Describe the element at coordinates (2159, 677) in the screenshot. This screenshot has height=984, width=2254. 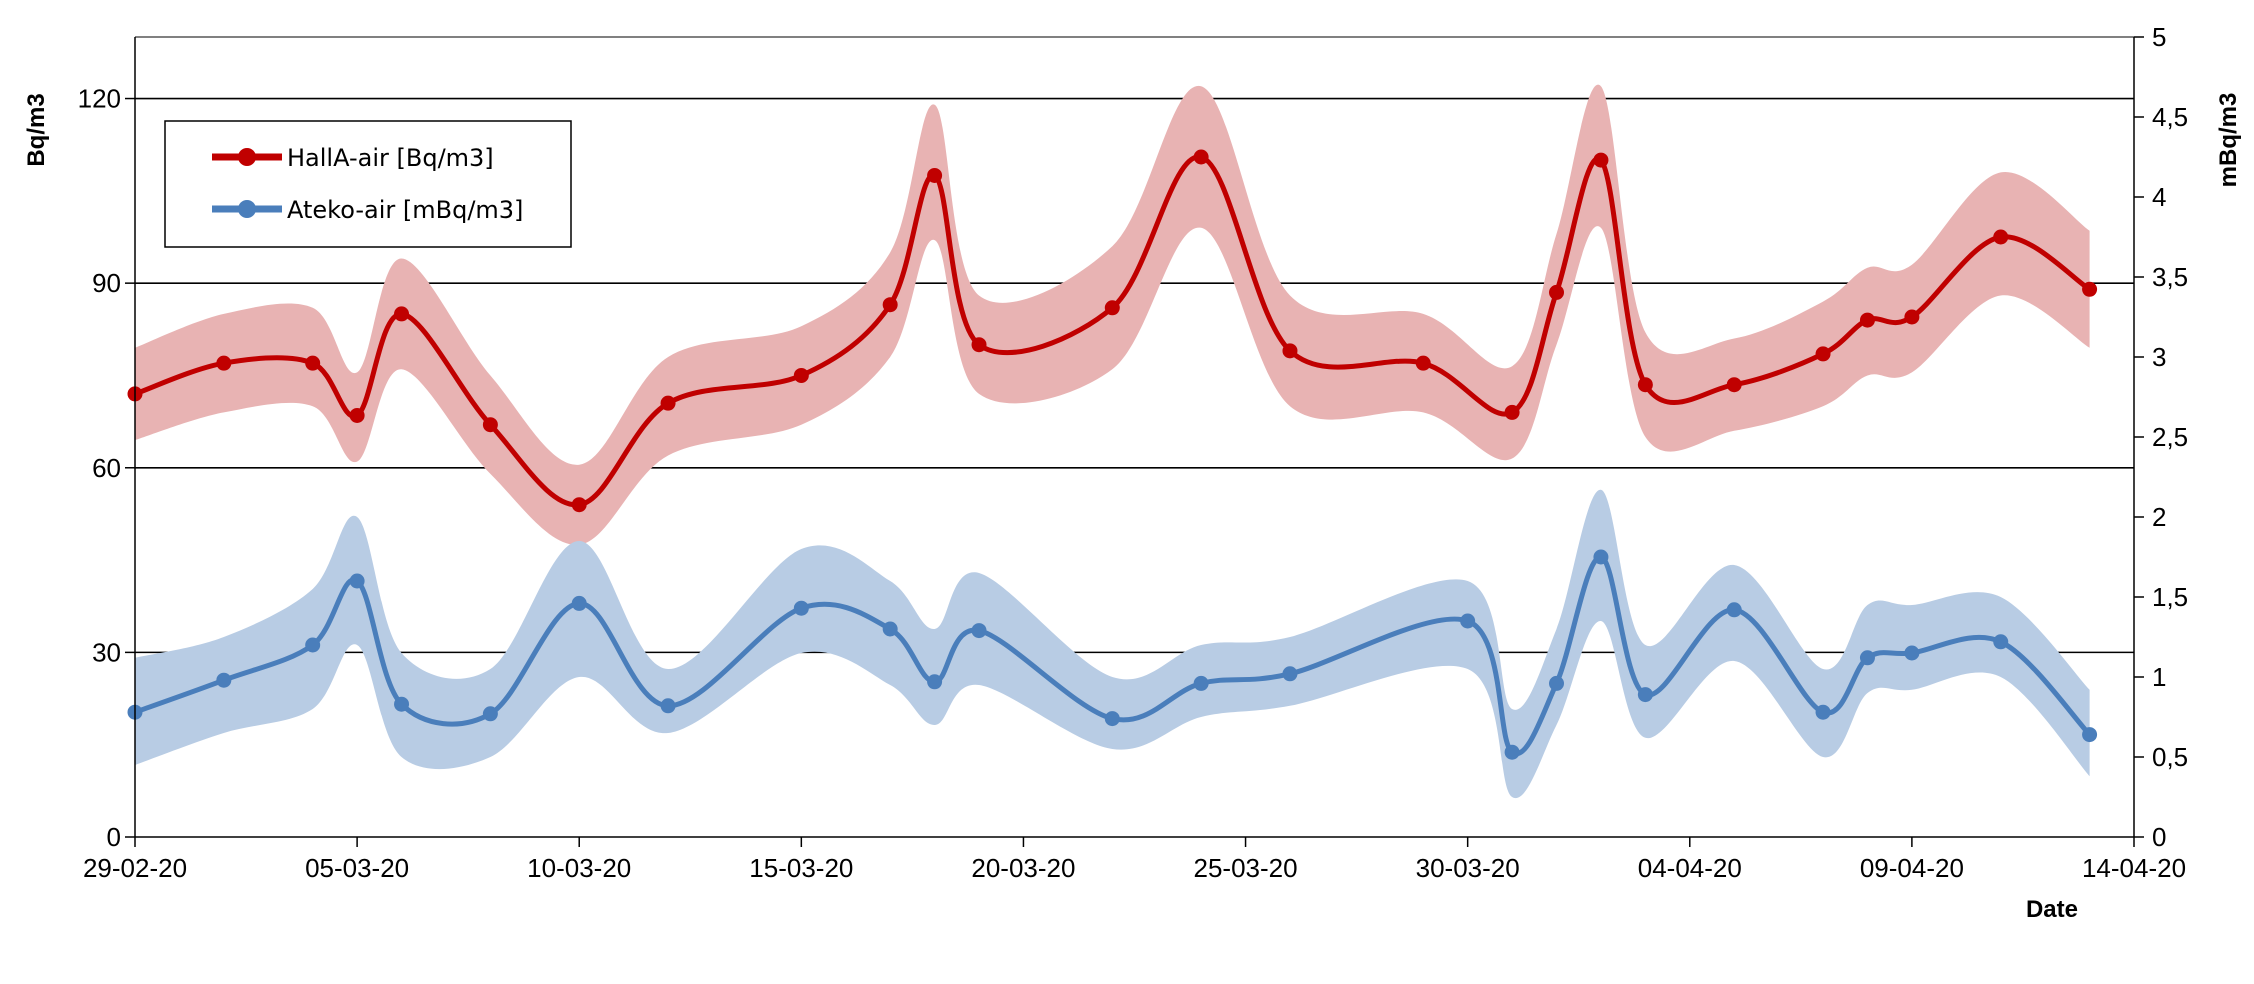
I see `y-tick-label-right: 1` at that location.